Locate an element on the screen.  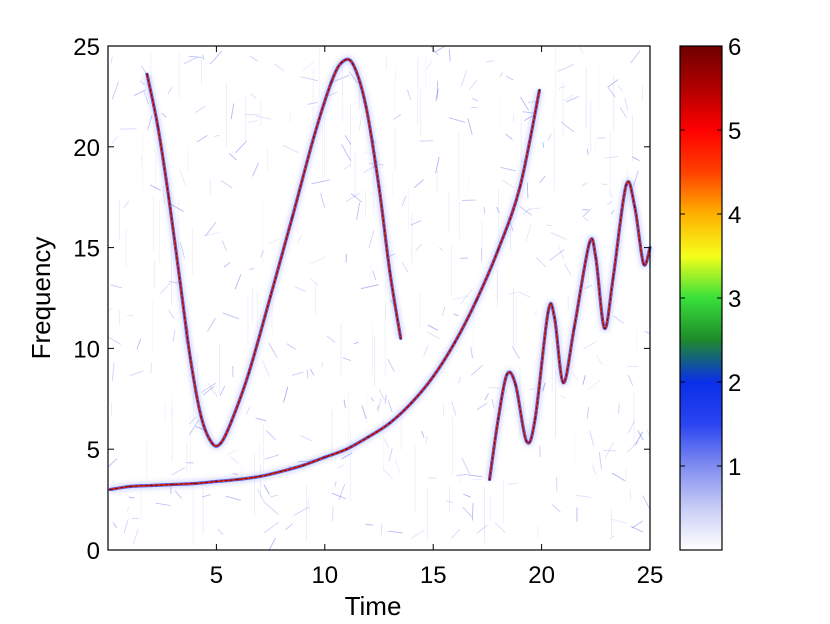
colorbar-ticks: 1 2 3 4 5 6 is located at coordinates (710, 257).